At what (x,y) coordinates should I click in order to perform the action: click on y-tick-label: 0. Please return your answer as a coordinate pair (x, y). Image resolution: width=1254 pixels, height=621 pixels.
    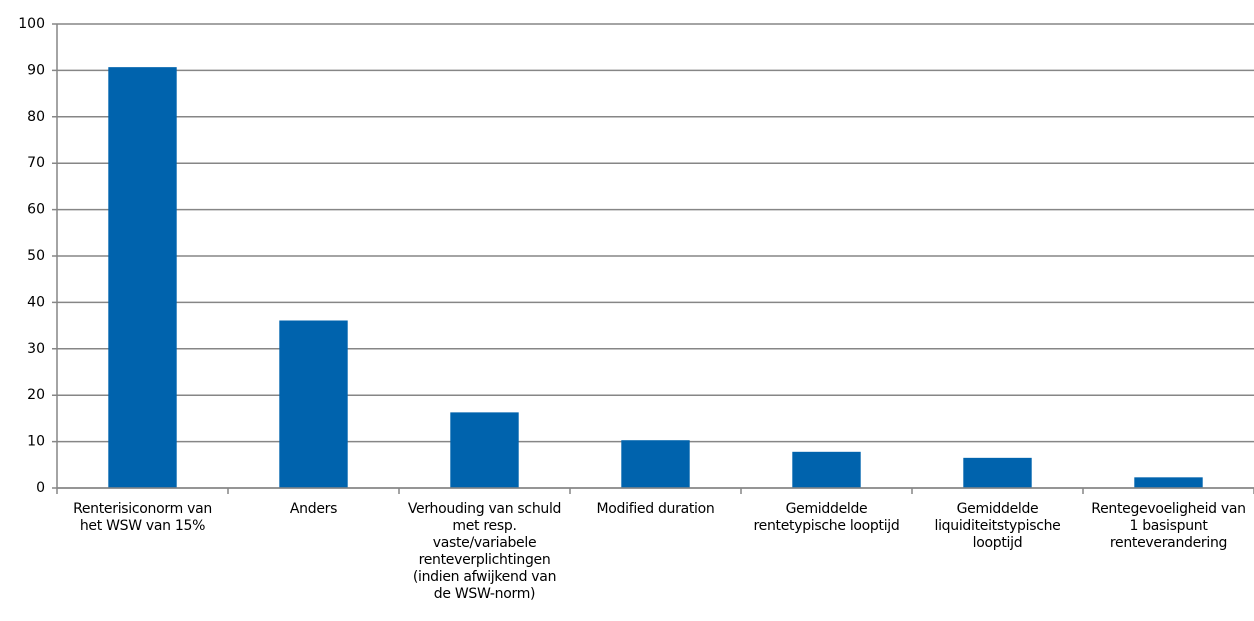
    Looking at the image, I should click on (40, 488).